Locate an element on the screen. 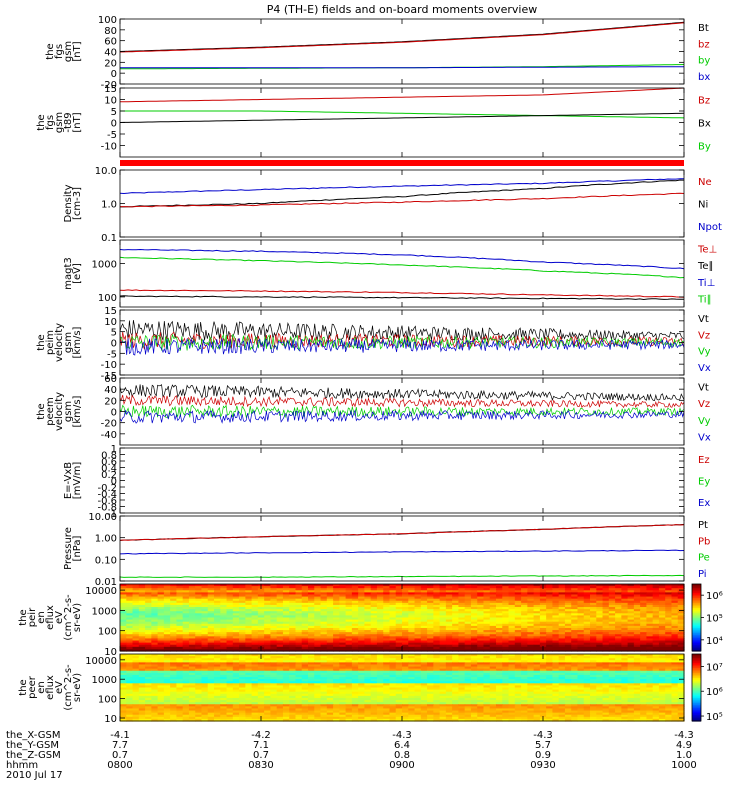 Image resolution: width=750 pixels, height=800 pixels. y-tick-label: 40 is located at coordinates (110, 53).